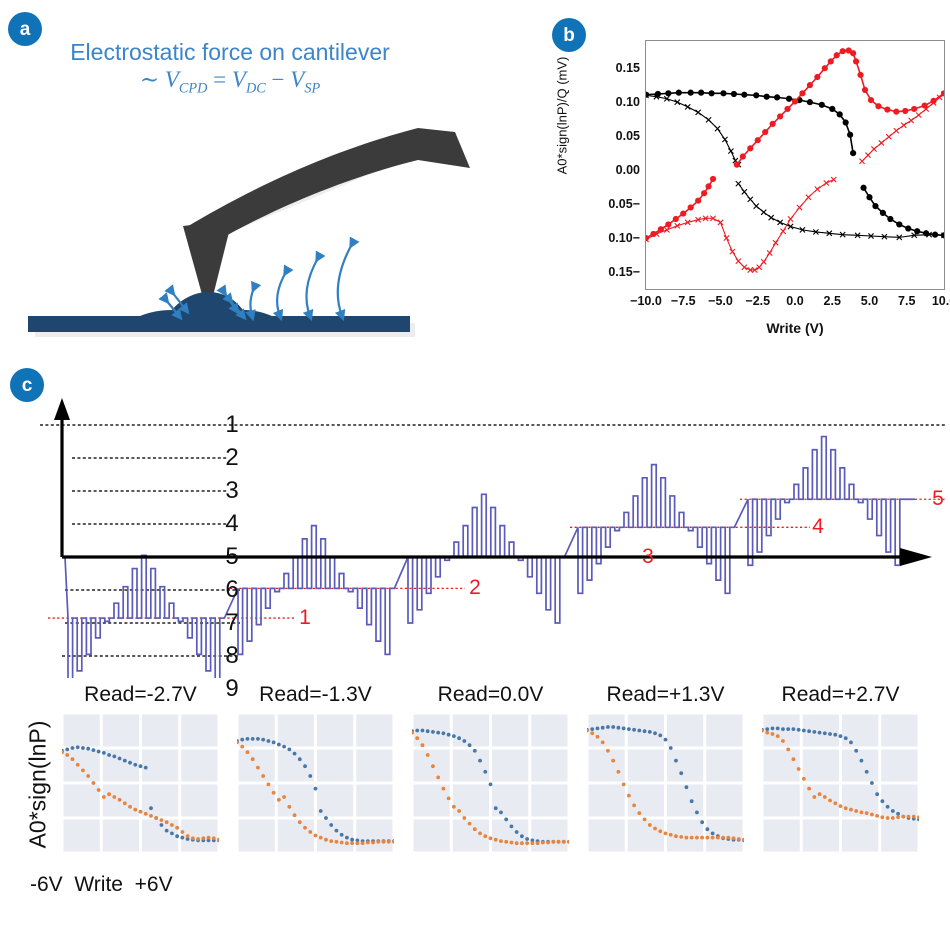  What do you see at coordinates (683, 301) in the screenshot?
I see `panel-b-x-tick: −7.5` at bounding box center [683, 301].